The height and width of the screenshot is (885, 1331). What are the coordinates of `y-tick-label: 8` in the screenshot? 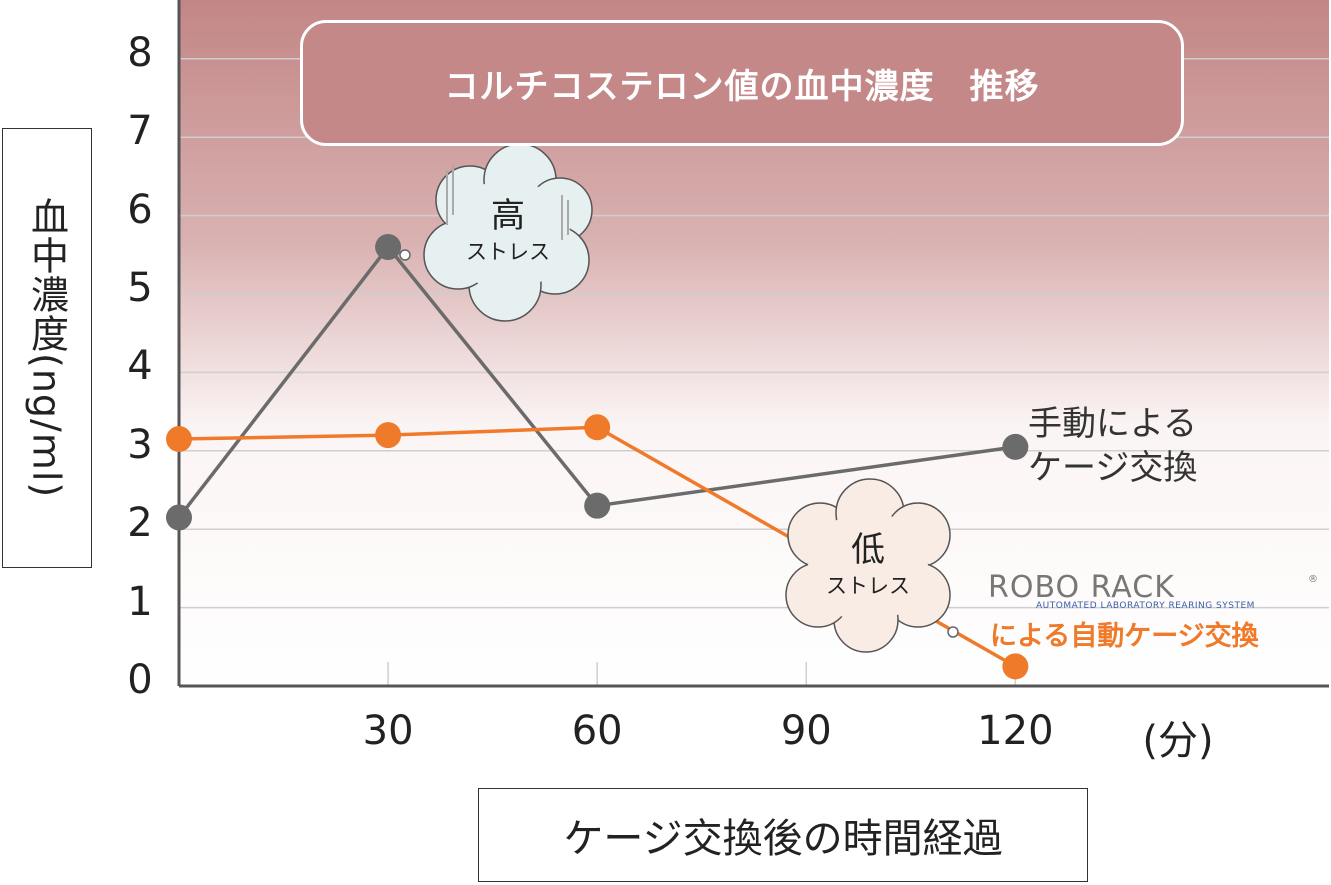 It's located at (140, 52).